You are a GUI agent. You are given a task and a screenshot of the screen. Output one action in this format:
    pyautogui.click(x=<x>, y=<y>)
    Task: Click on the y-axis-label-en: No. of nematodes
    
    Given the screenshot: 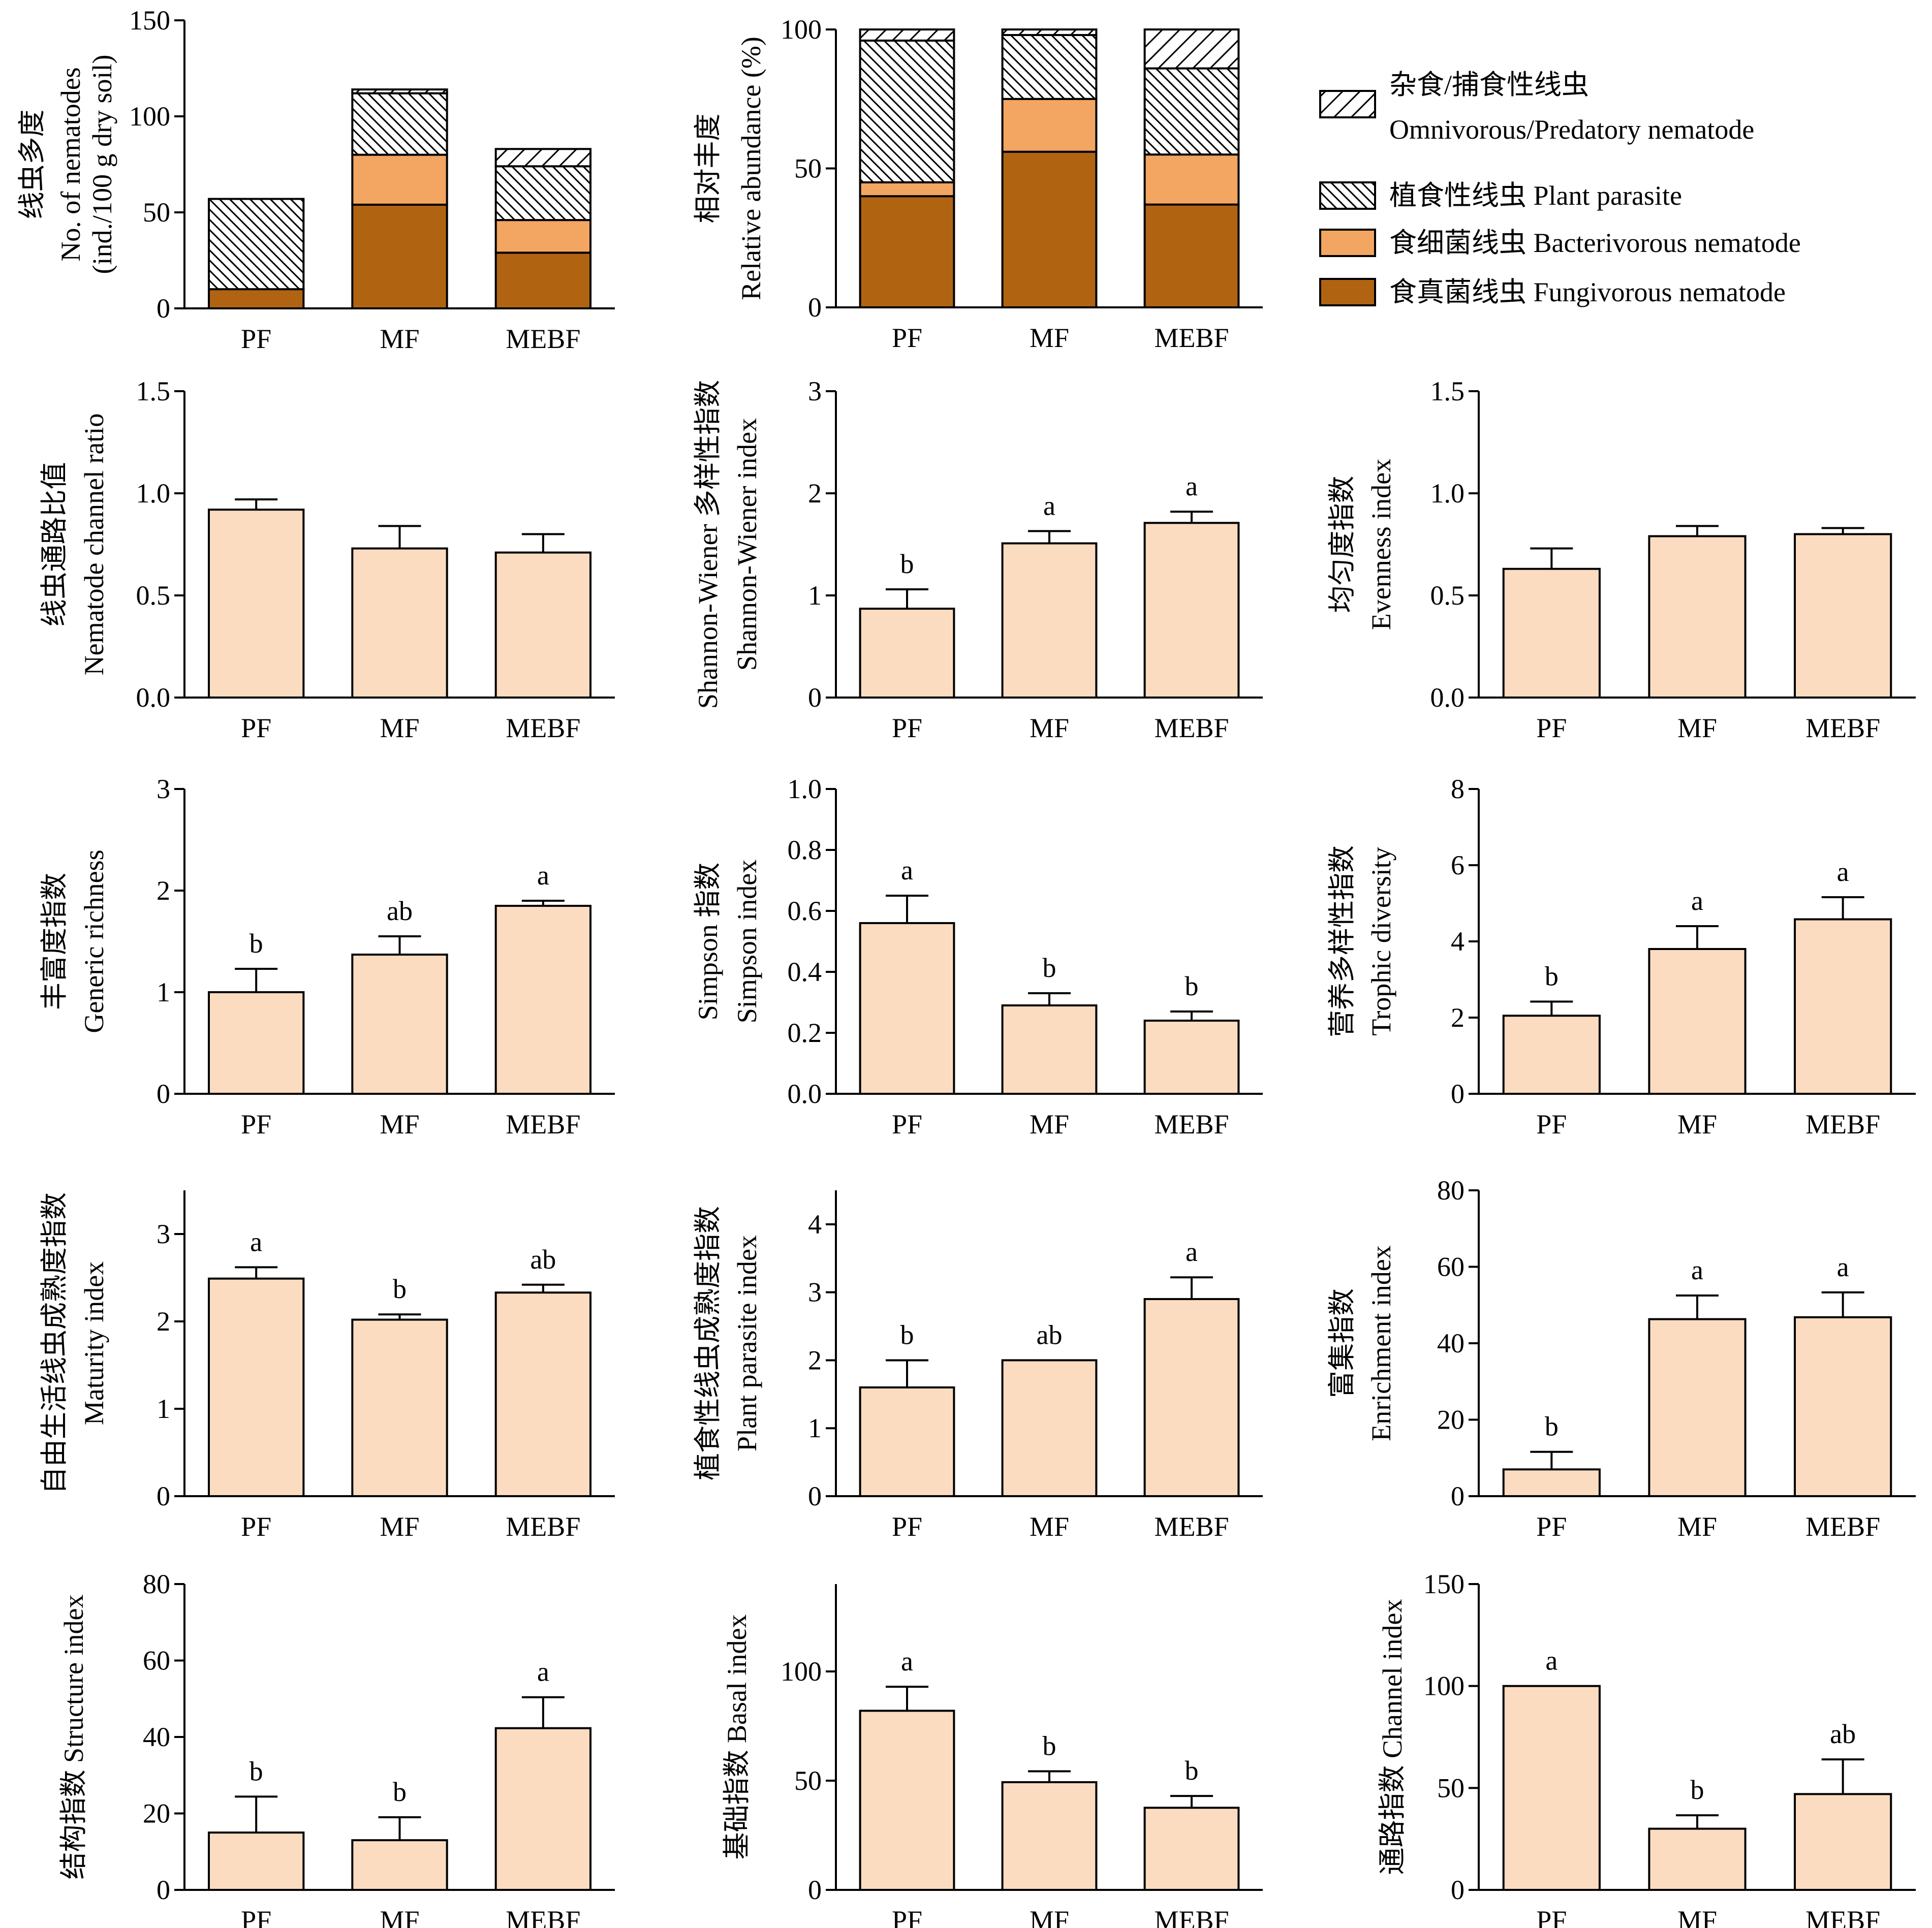 What is the action you would take?
    pyautogui.click(x=70, y=164)
    